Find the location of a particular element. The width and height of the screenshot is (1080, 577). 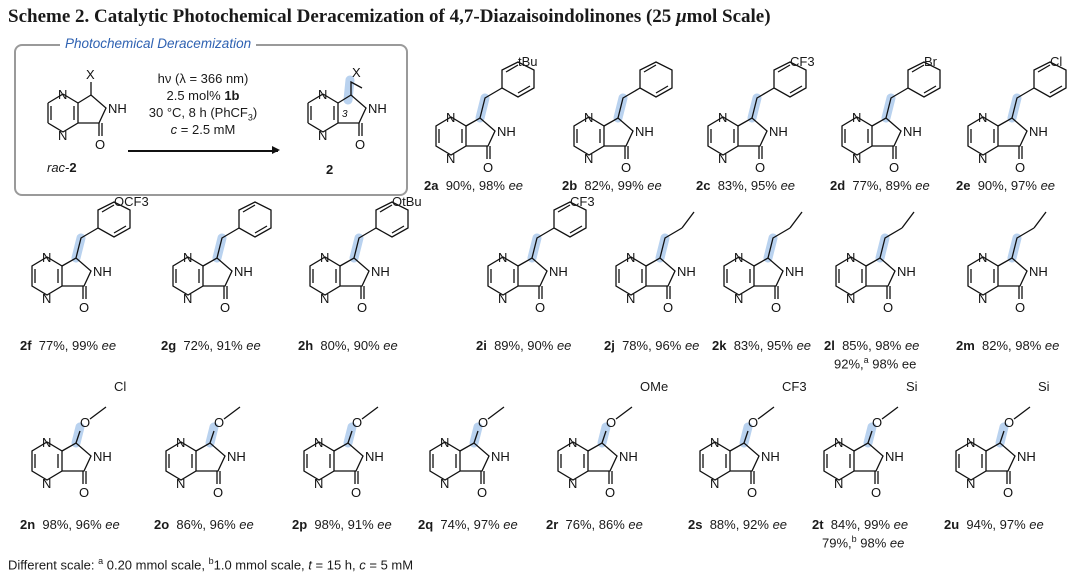

svg-text: 3 is located at coordinates (345, 114).